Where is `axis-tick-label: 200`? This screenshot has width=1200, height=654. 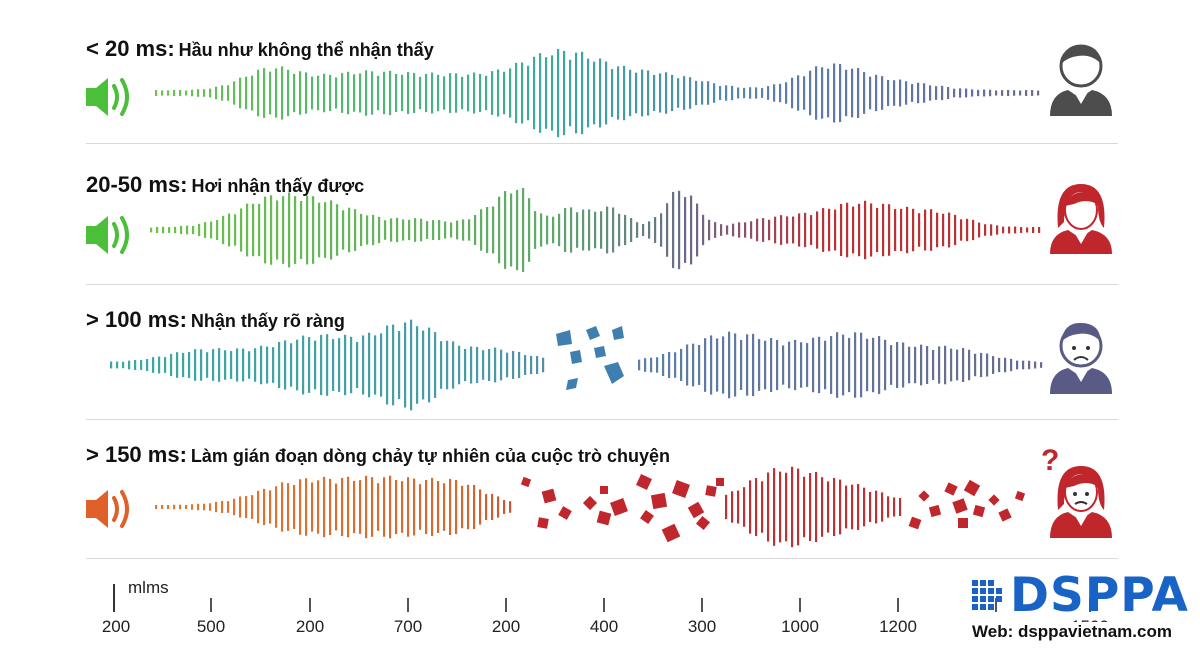 axis-tick-label: 200 is located at coordinates (116, 626).